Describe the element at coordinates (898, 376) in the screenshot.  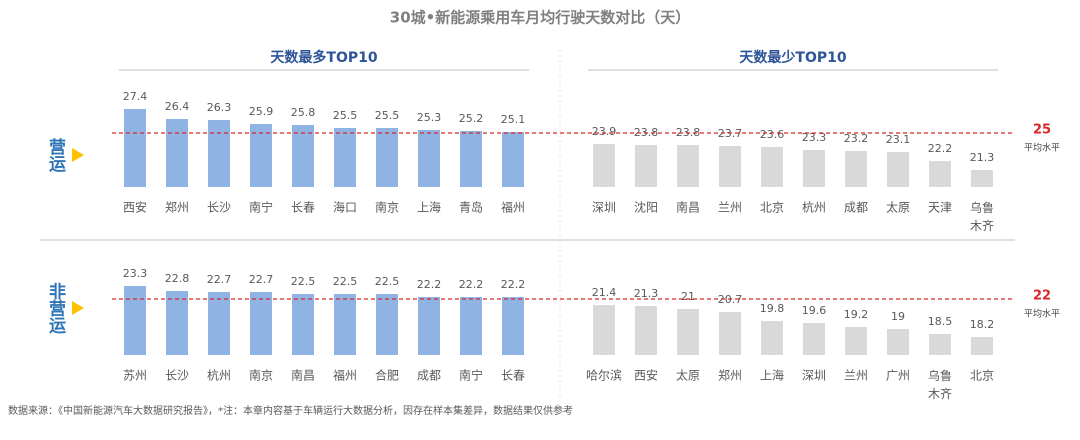
I see `x-tick-label: 广州` at that location.